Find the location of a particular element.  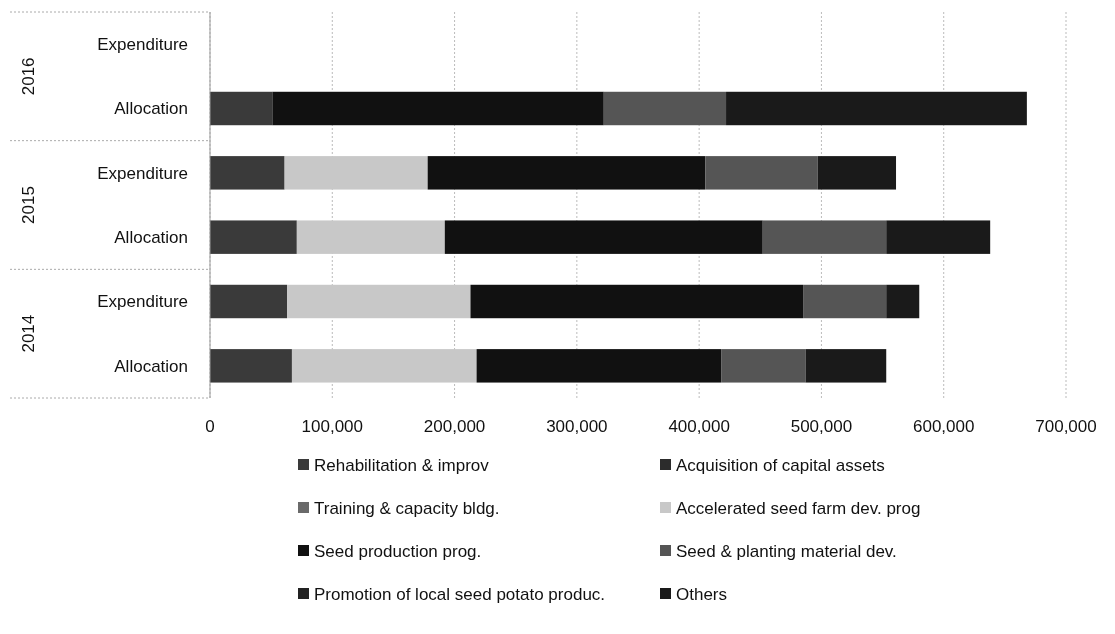

legend-label: Accelerated seed farm dev. prog is located at coordinates (798, 508).